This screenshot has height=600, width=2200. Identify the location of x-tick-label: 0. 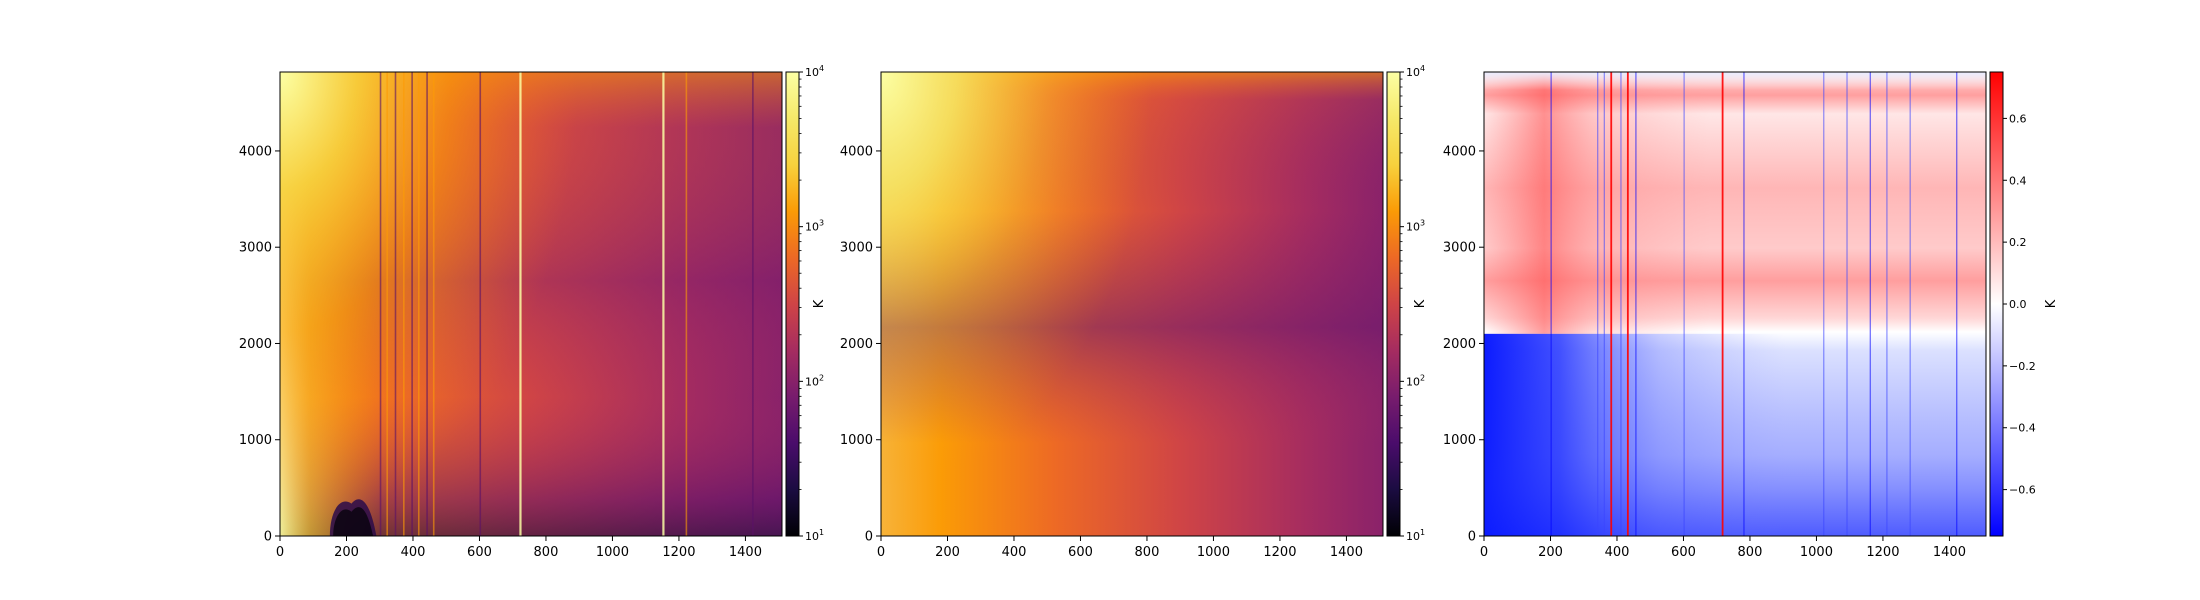
(1484, 552).